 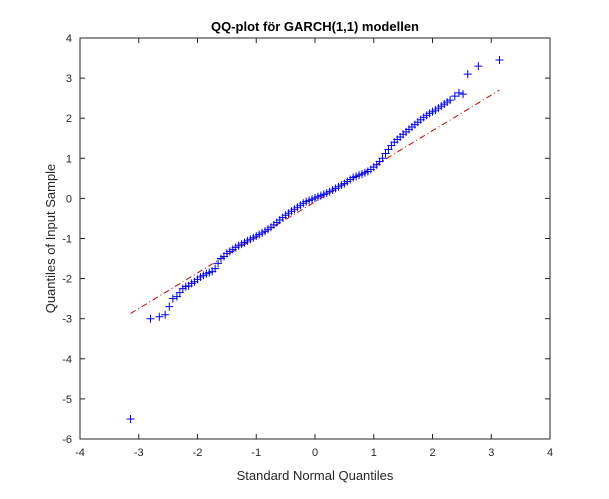 I want to click on y-tick-label: -1, so click(x=67, y=240).